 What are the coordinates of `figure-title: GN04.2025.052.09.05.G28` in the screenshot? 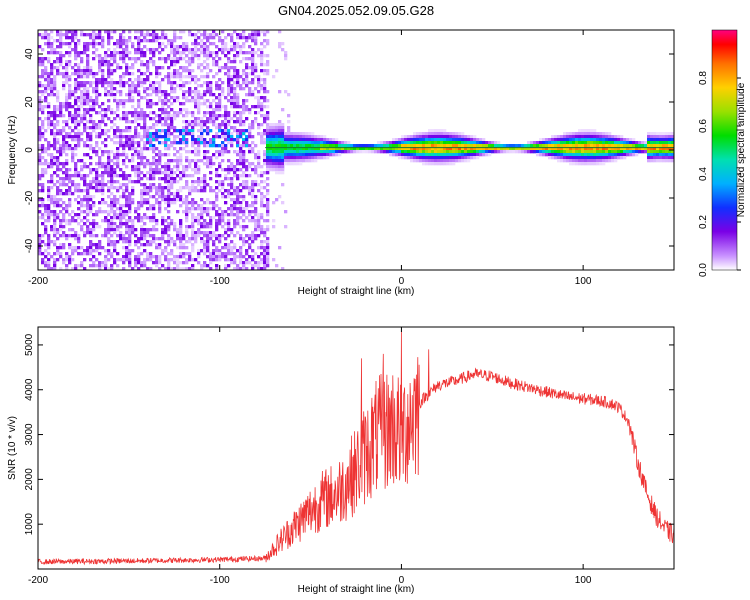 It's located at (356, 10).